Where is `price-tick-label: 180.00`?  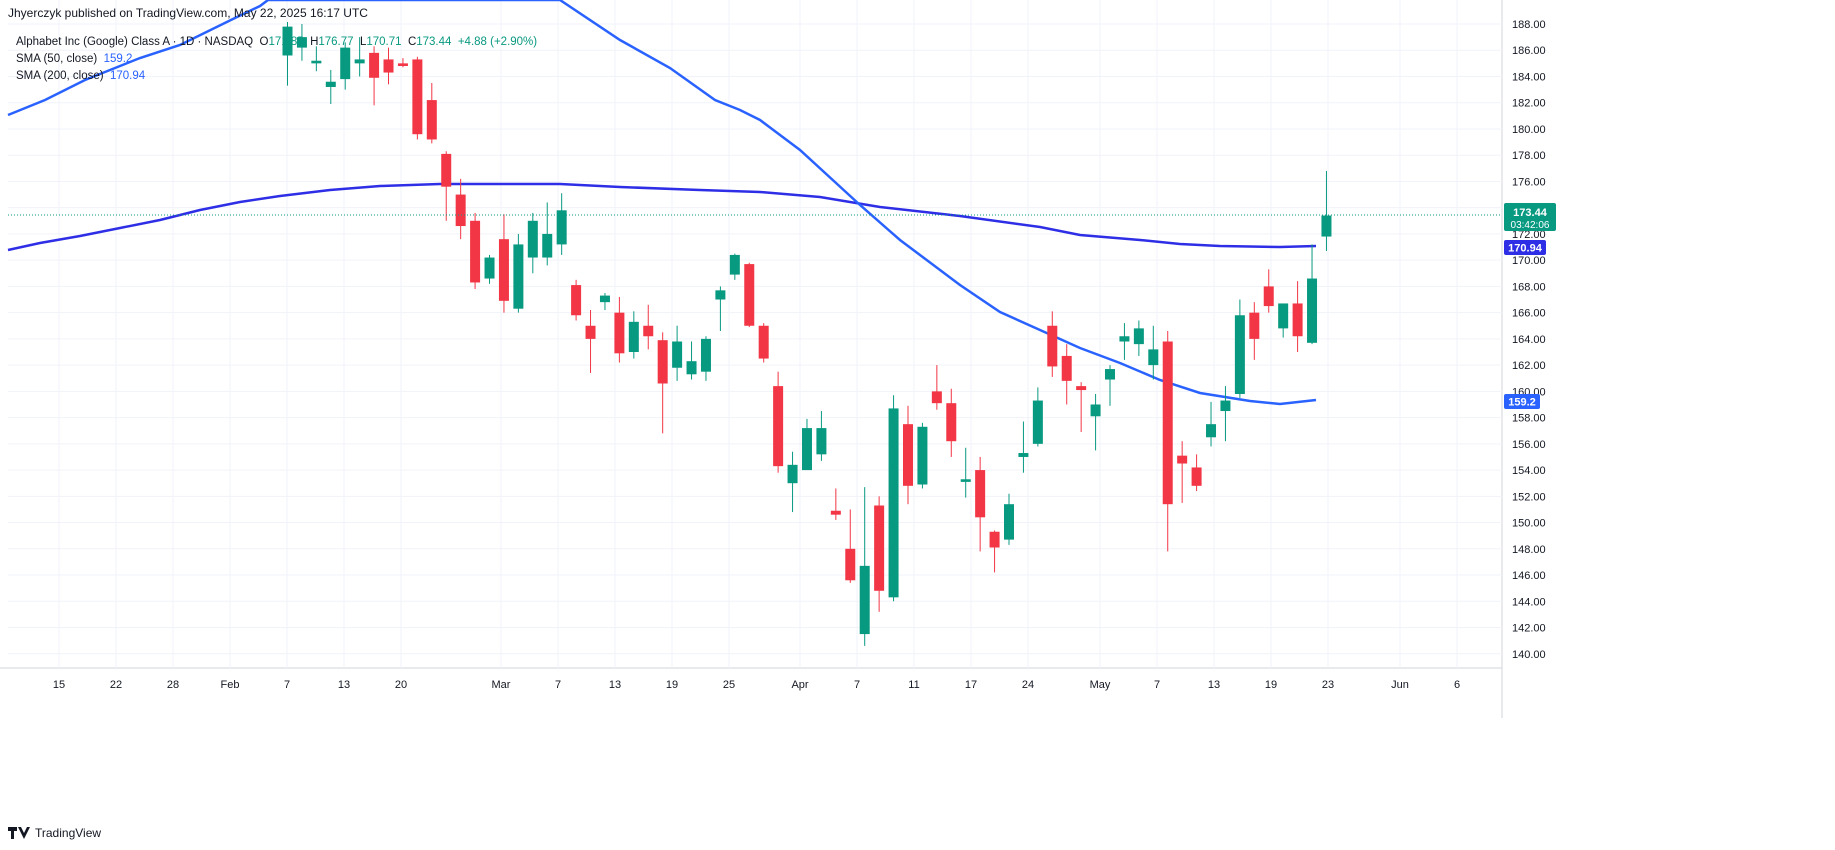
price-tick-label: 180.00 is located at coordinates (1529, 130).